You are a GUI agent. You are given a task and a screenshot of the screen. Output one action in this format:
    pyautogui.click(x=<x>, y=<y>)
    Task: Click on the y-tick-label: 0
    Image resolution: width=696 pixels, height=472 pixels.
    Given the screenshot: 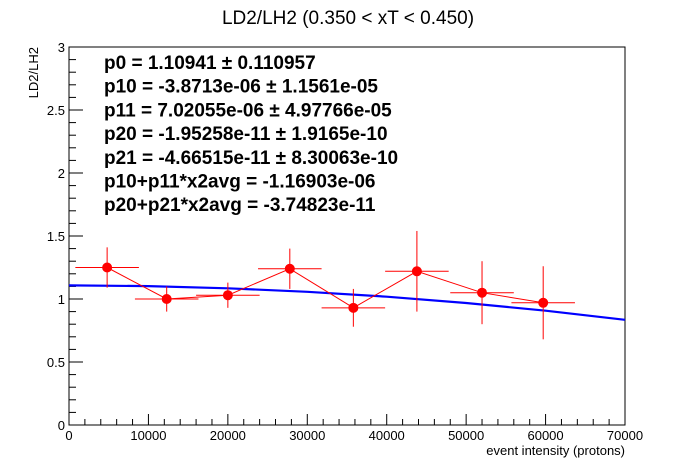 What is the action you would take?
    pyautogui.click(x=61, y=425)
    